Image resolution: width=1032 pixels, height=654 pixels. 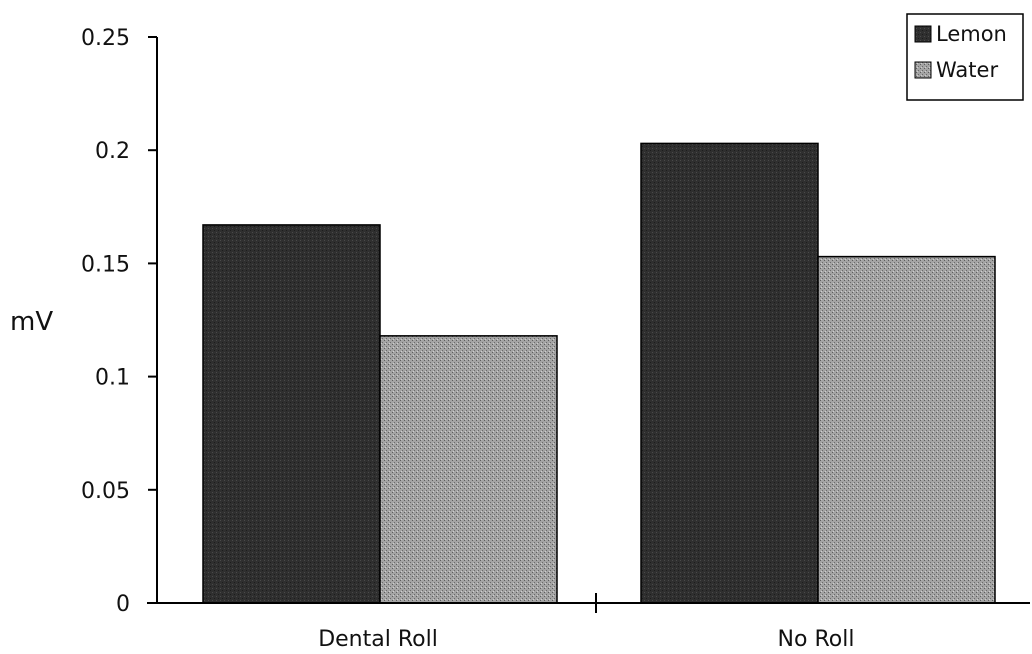 What do you see at coordinates (123, 604) in the screenshot?
I see `y-tick-label: 0` at bounding box center [123, 604].